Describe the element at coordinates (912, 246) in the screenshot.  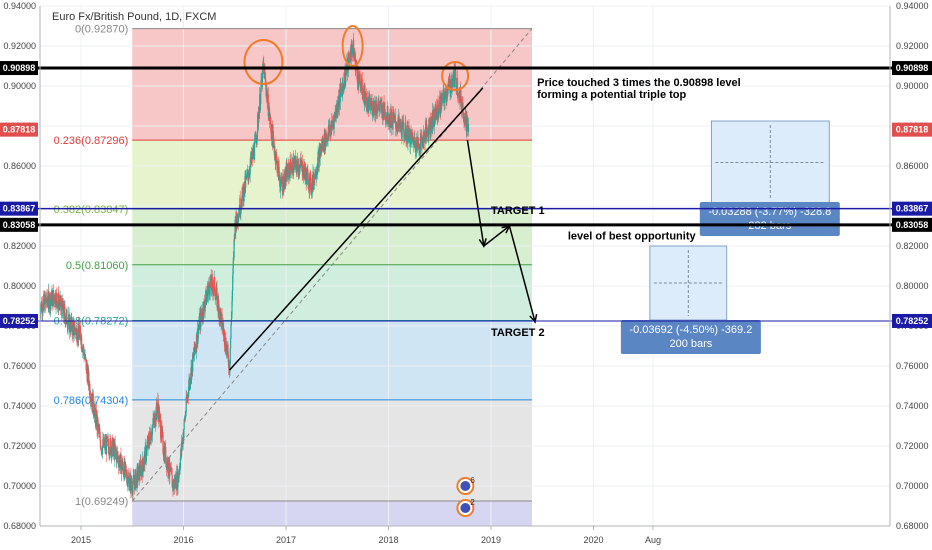
I see `y-tick-right-6: 0.82000` at that location.